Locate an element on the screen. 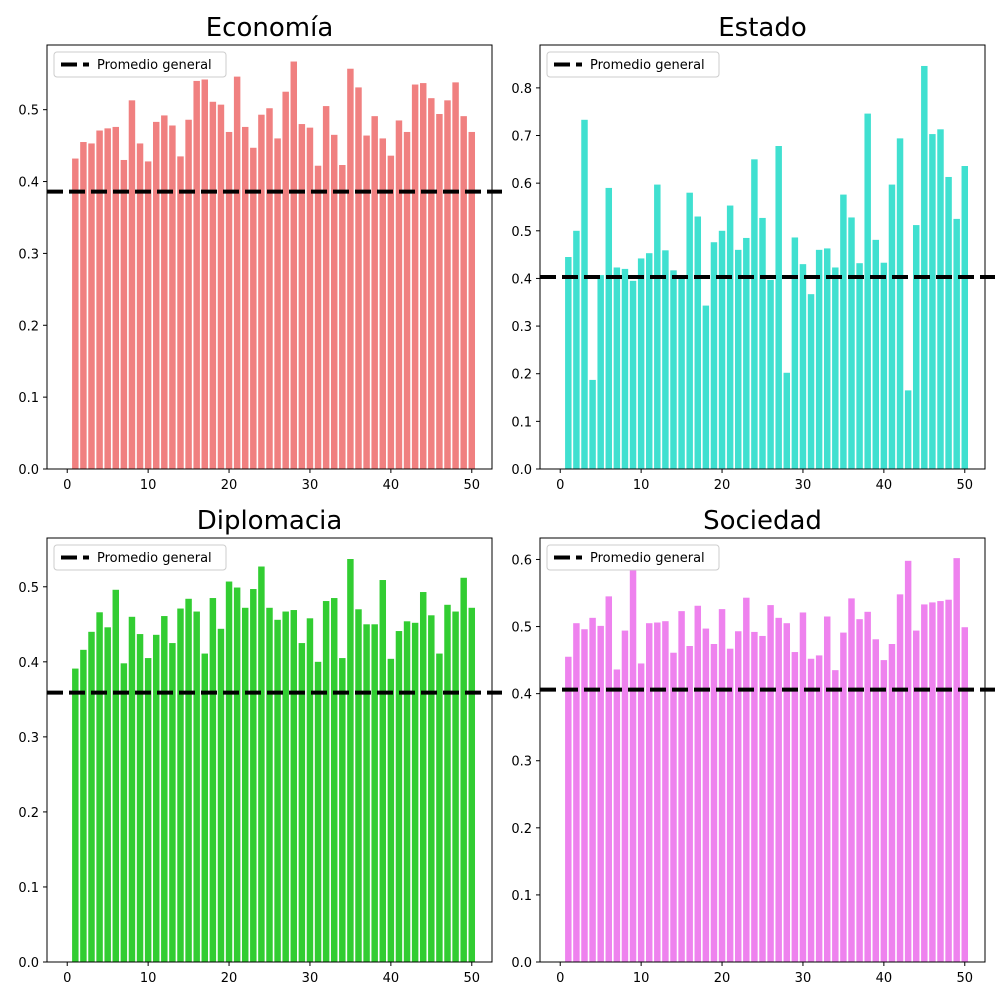  y-tick-label: 0.4 is located at coordinates (521, 279).